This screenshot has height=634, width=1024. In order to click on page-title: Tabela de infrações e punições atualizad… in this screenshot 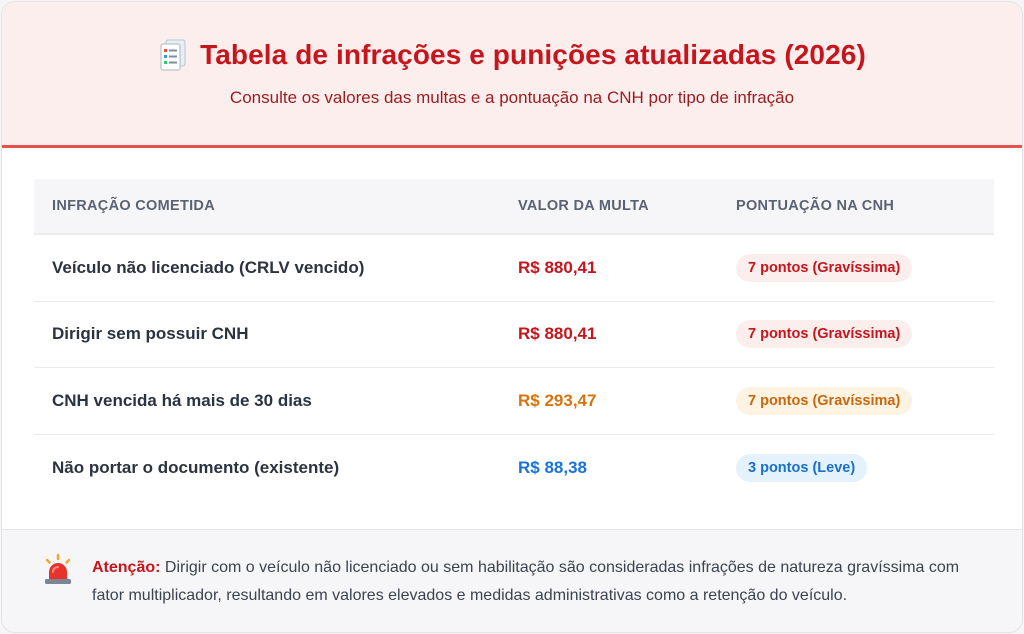, I will do `click(533, 54)`.